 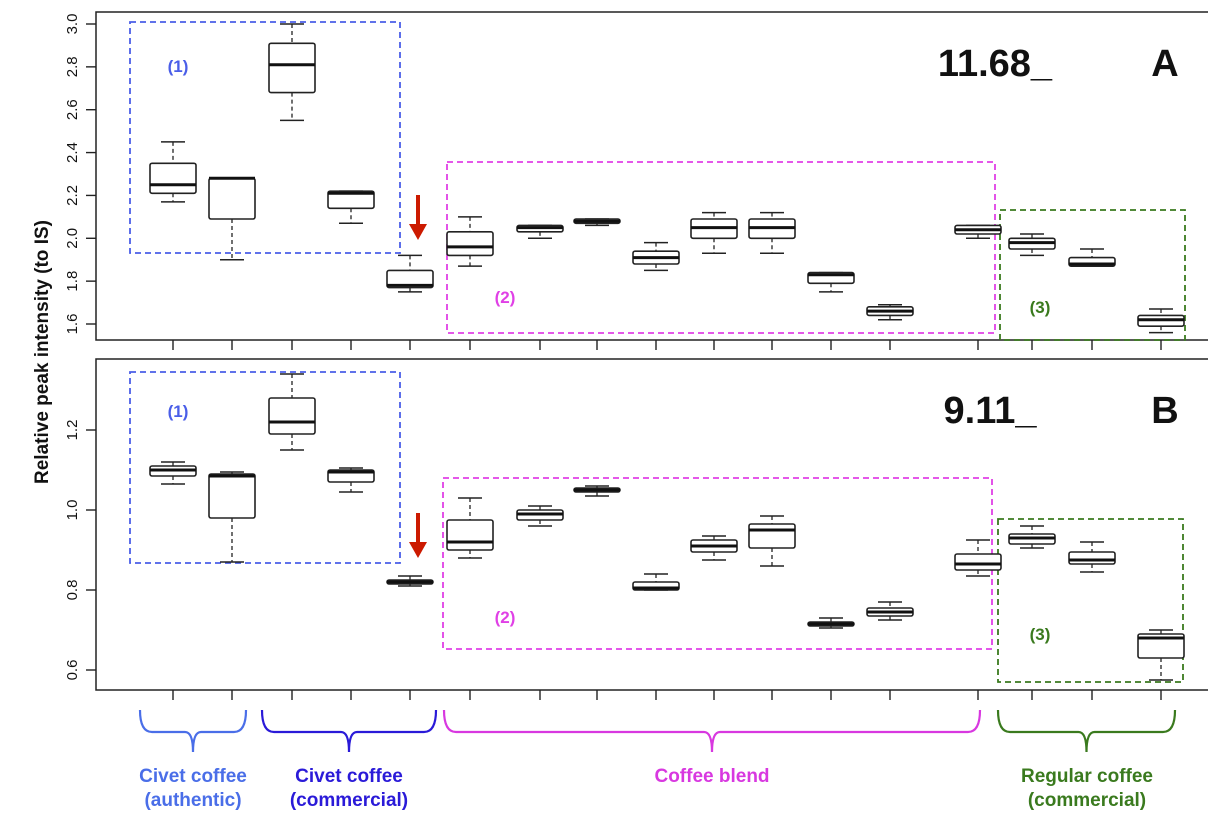 What do you see at coordinates (72, 510) in the screenshot?
I see `y-tick-label: 1.0` at bounding box center [72, 510].